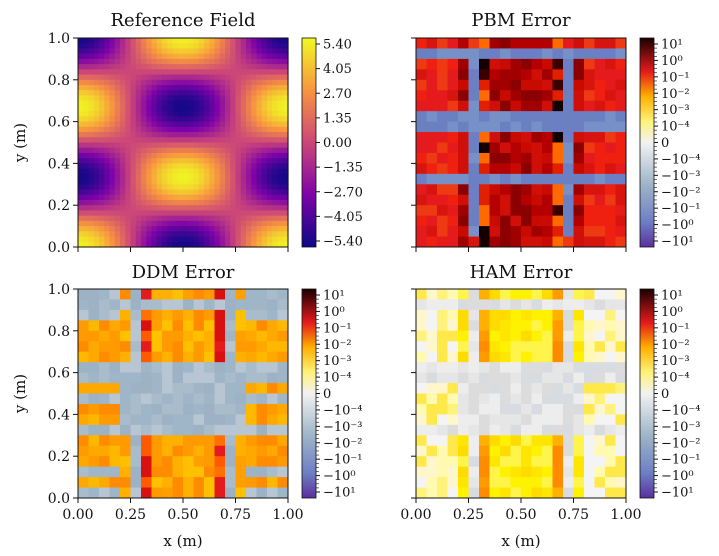  I want to click on pbm-error-ticks, so click(519, 144).